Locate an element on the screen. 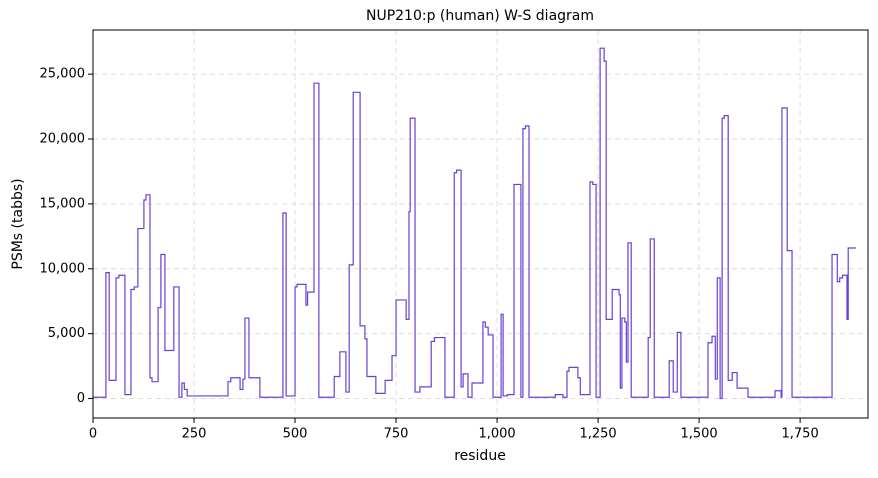 This screenshot has width=878, height=478. y-tick-label: 10,000 is located at coordinates (63, 268).